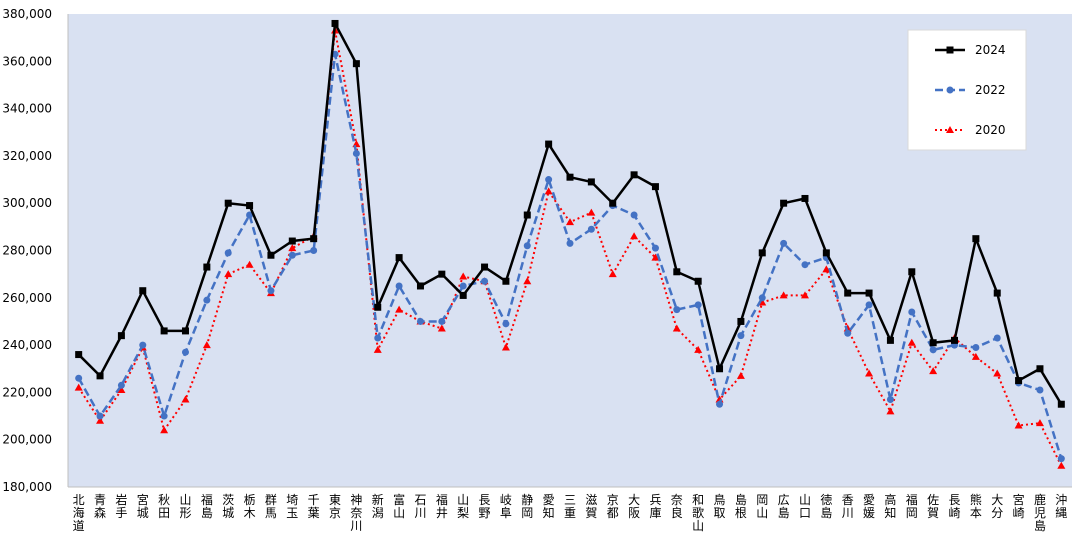 This screenshot has height=538, width=1078. I want to click on legend-label: 2022, so click(990, 90).